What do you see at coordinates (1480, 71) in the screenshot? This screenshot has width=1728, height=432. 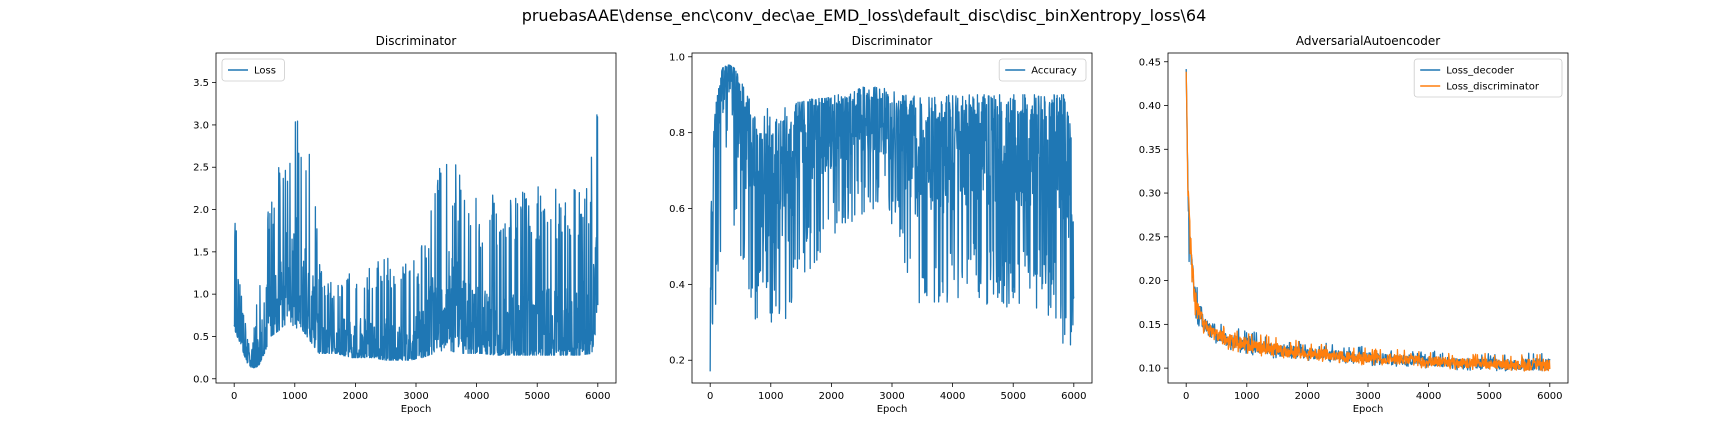 I see `legend-label: Loss_decoder` at bounding box center [1480, 71].